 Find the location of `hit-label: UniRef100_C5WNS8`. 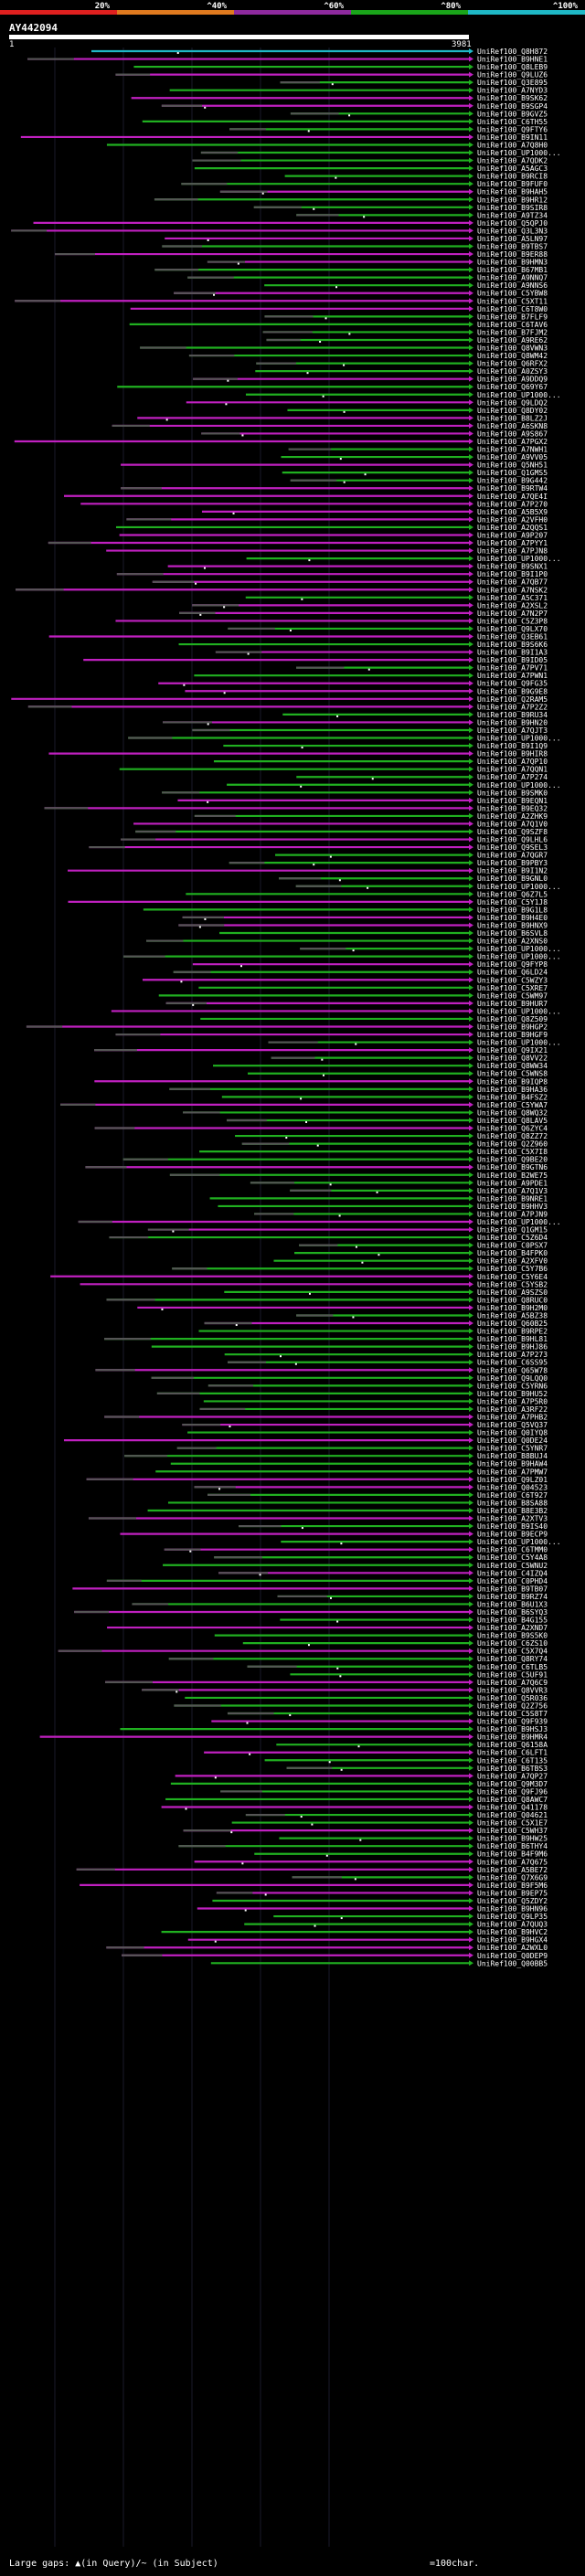

hit-label: UniRef100_C5WNS8 is located at coordinates (512, 1074).